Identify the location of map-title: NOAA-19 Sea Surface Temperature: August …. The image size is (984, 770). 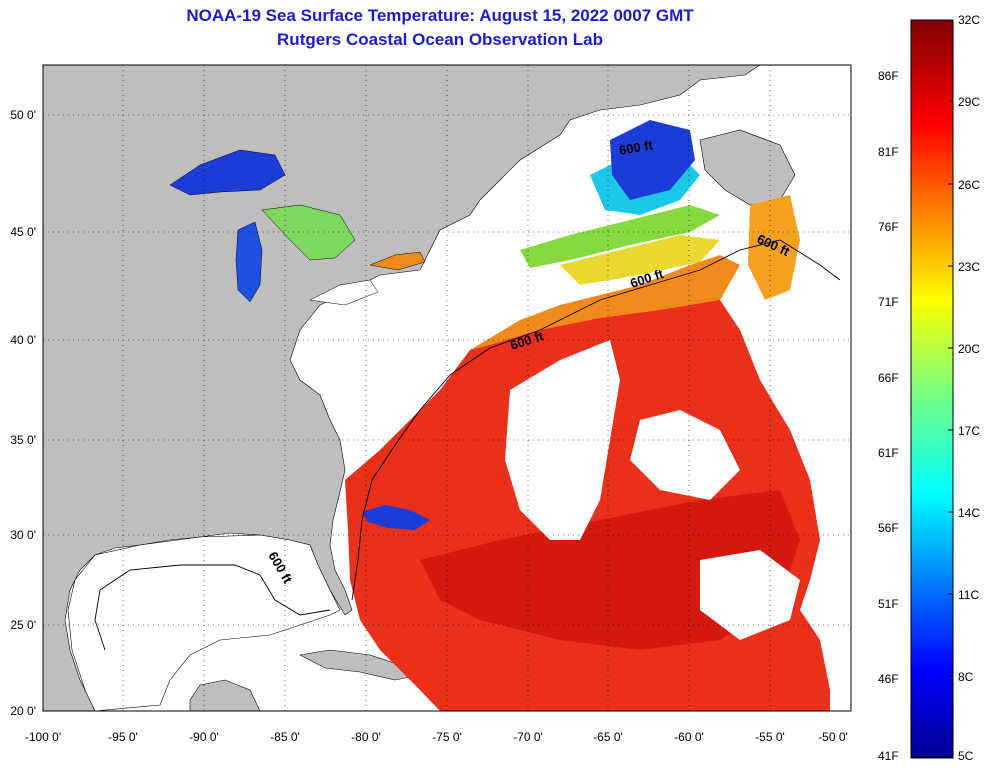
(440, 15).